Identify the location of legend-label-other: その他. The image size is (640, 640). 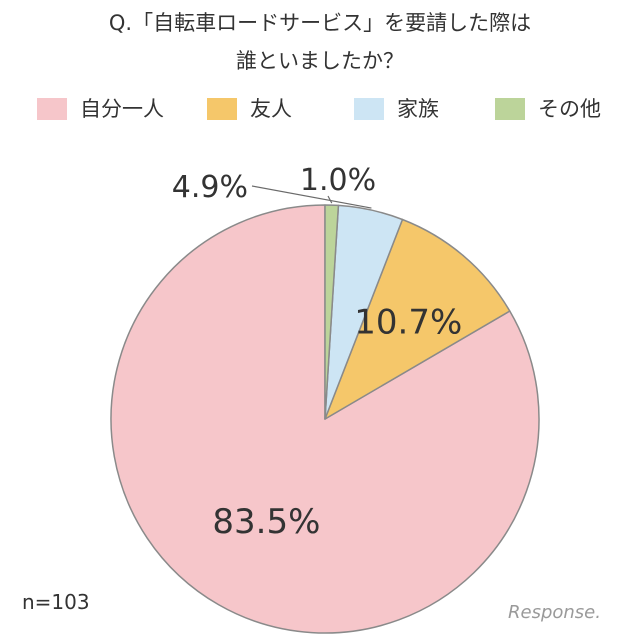
(569, 109).